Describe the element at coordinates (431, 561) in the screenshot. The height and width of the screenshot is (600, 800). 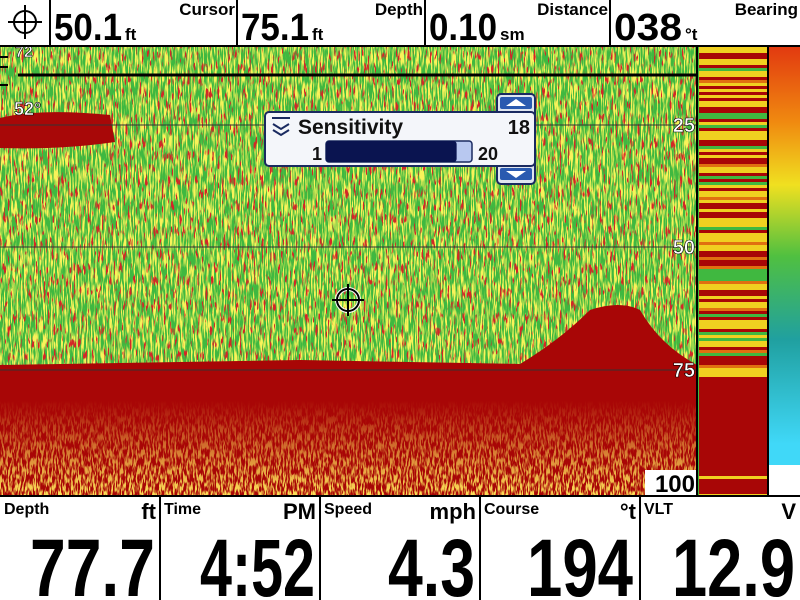
I see `field-value: 4.3` at that location.